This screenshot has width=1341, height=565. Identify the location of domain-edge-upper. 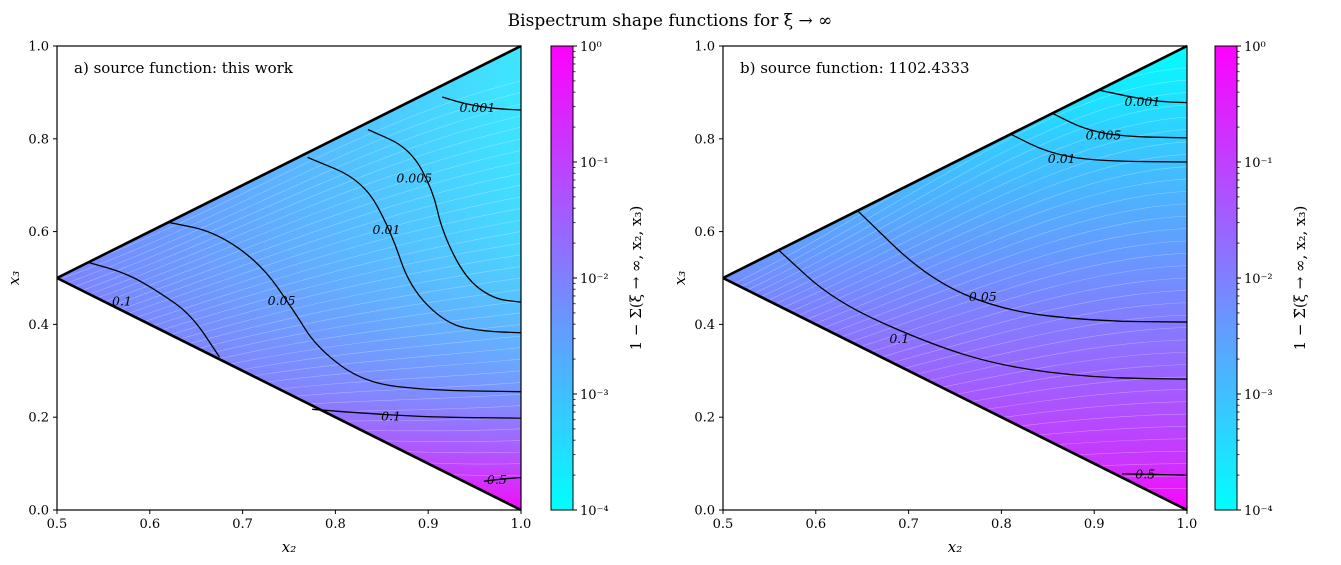
(955, 162).